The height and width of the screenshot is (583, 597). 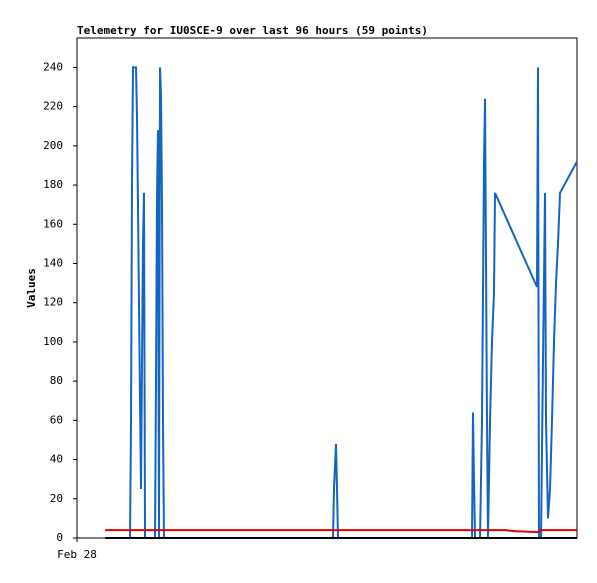 I want to click on y-tick-label: 120, so click(x=53, y=302).